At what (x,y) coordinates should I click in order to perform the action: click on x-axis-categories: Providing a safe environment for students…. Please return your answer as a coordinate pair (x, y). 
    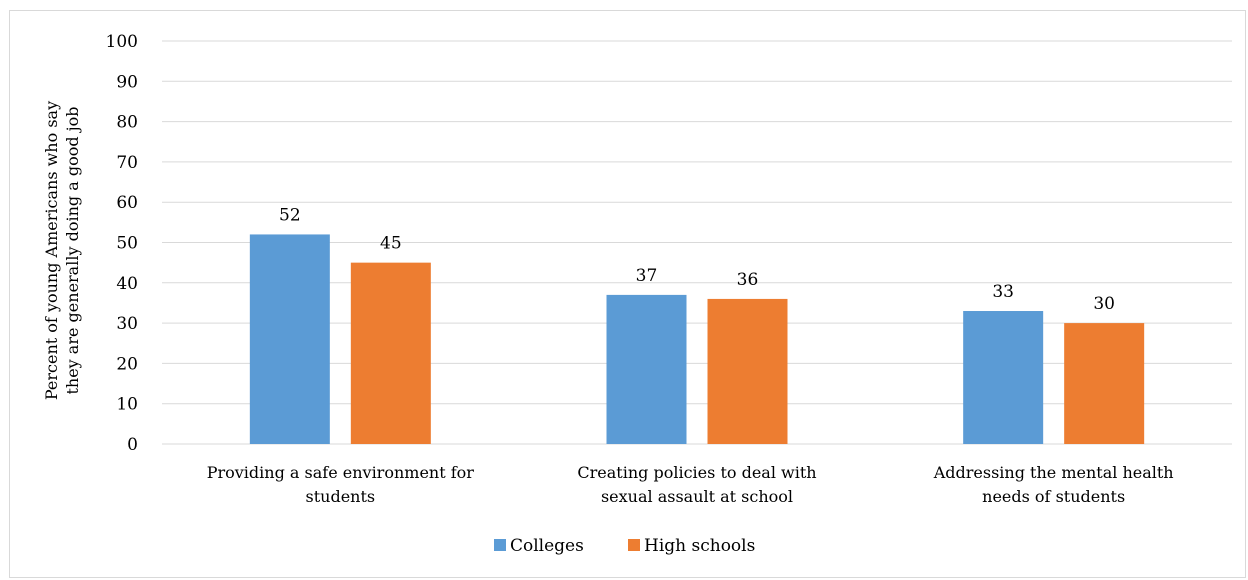
    Looking at the image, I should click on (690, 484).